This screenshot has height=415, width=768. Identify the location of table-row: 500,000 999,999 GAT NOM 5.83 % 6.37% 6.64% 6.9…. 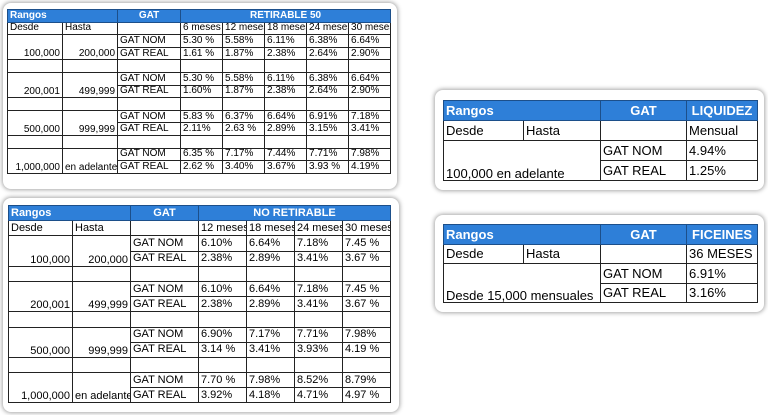
(199, 122).